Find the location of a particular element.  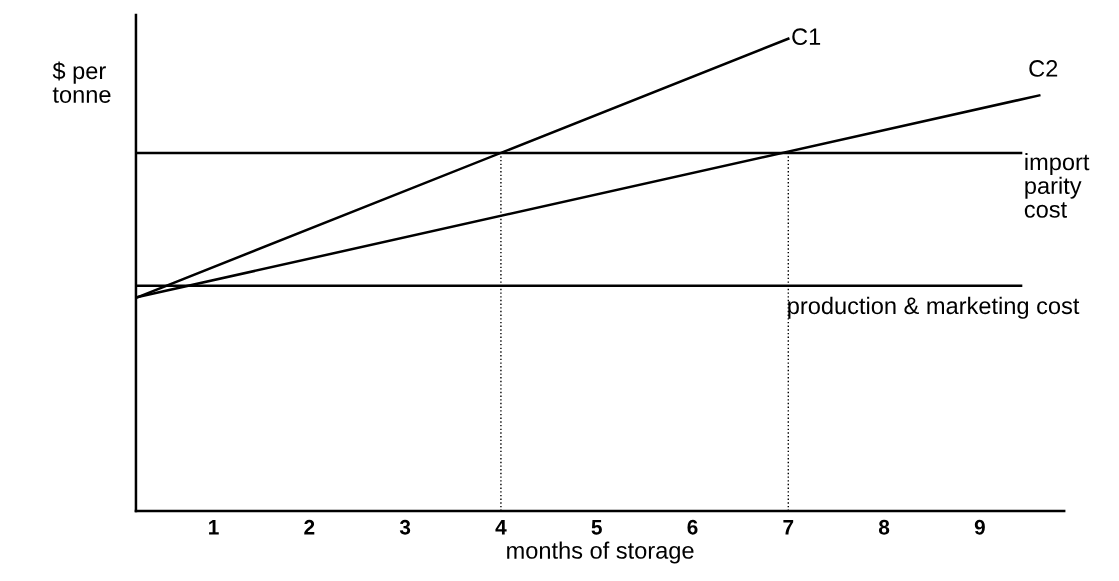

series-label: import parity cost is located at coordinates (1057, 185).